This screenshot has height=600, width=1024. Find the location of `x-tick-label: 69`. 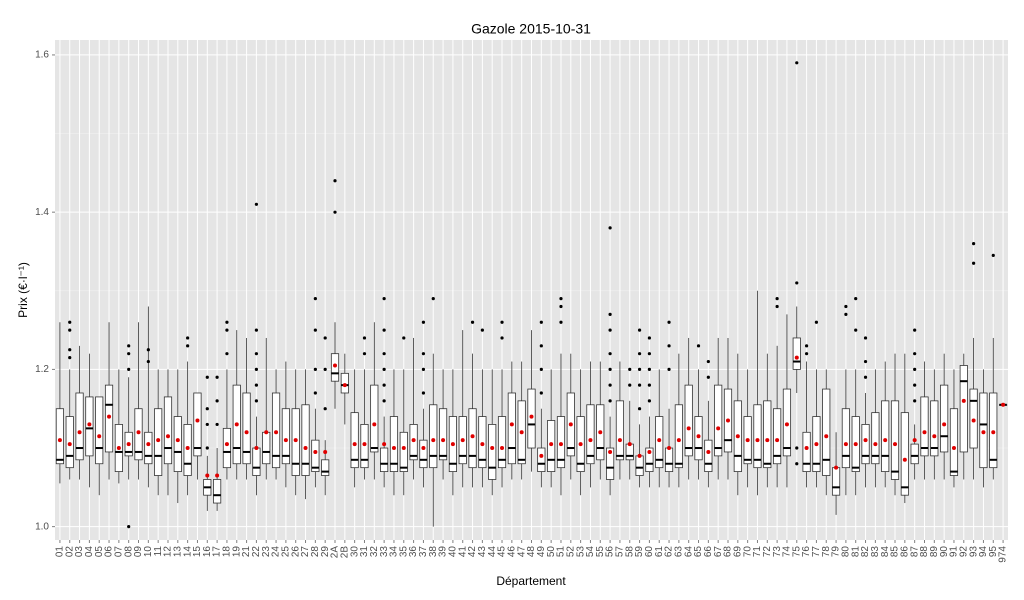

x-tick-label: 69 is located at coordinates (737, 552).